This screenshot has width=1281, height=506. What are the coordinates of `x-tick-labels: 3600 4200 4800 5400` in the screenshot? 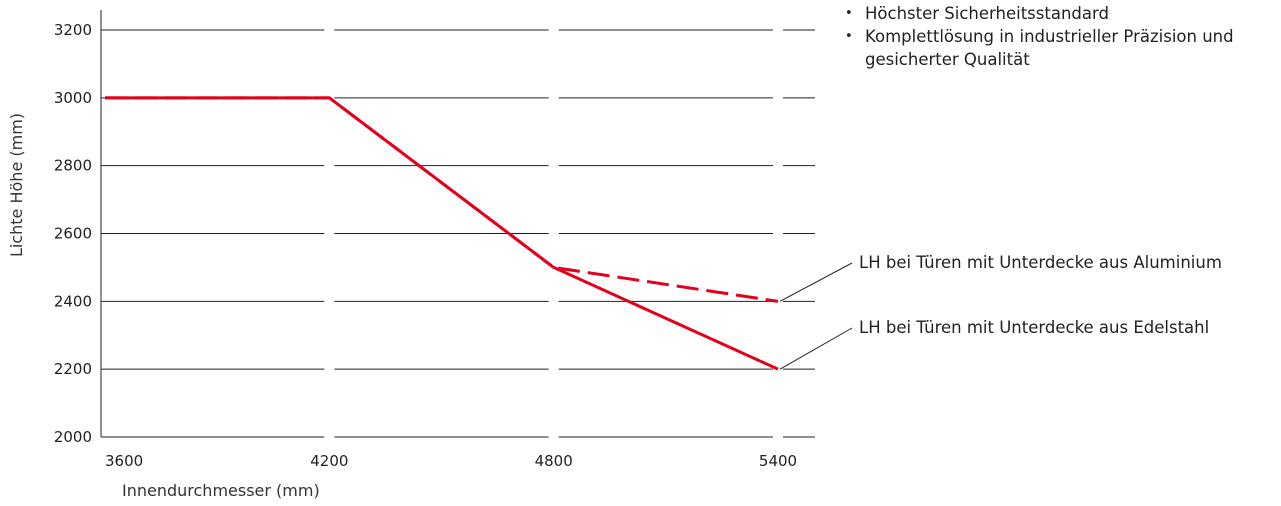 It's located at (451, 461).